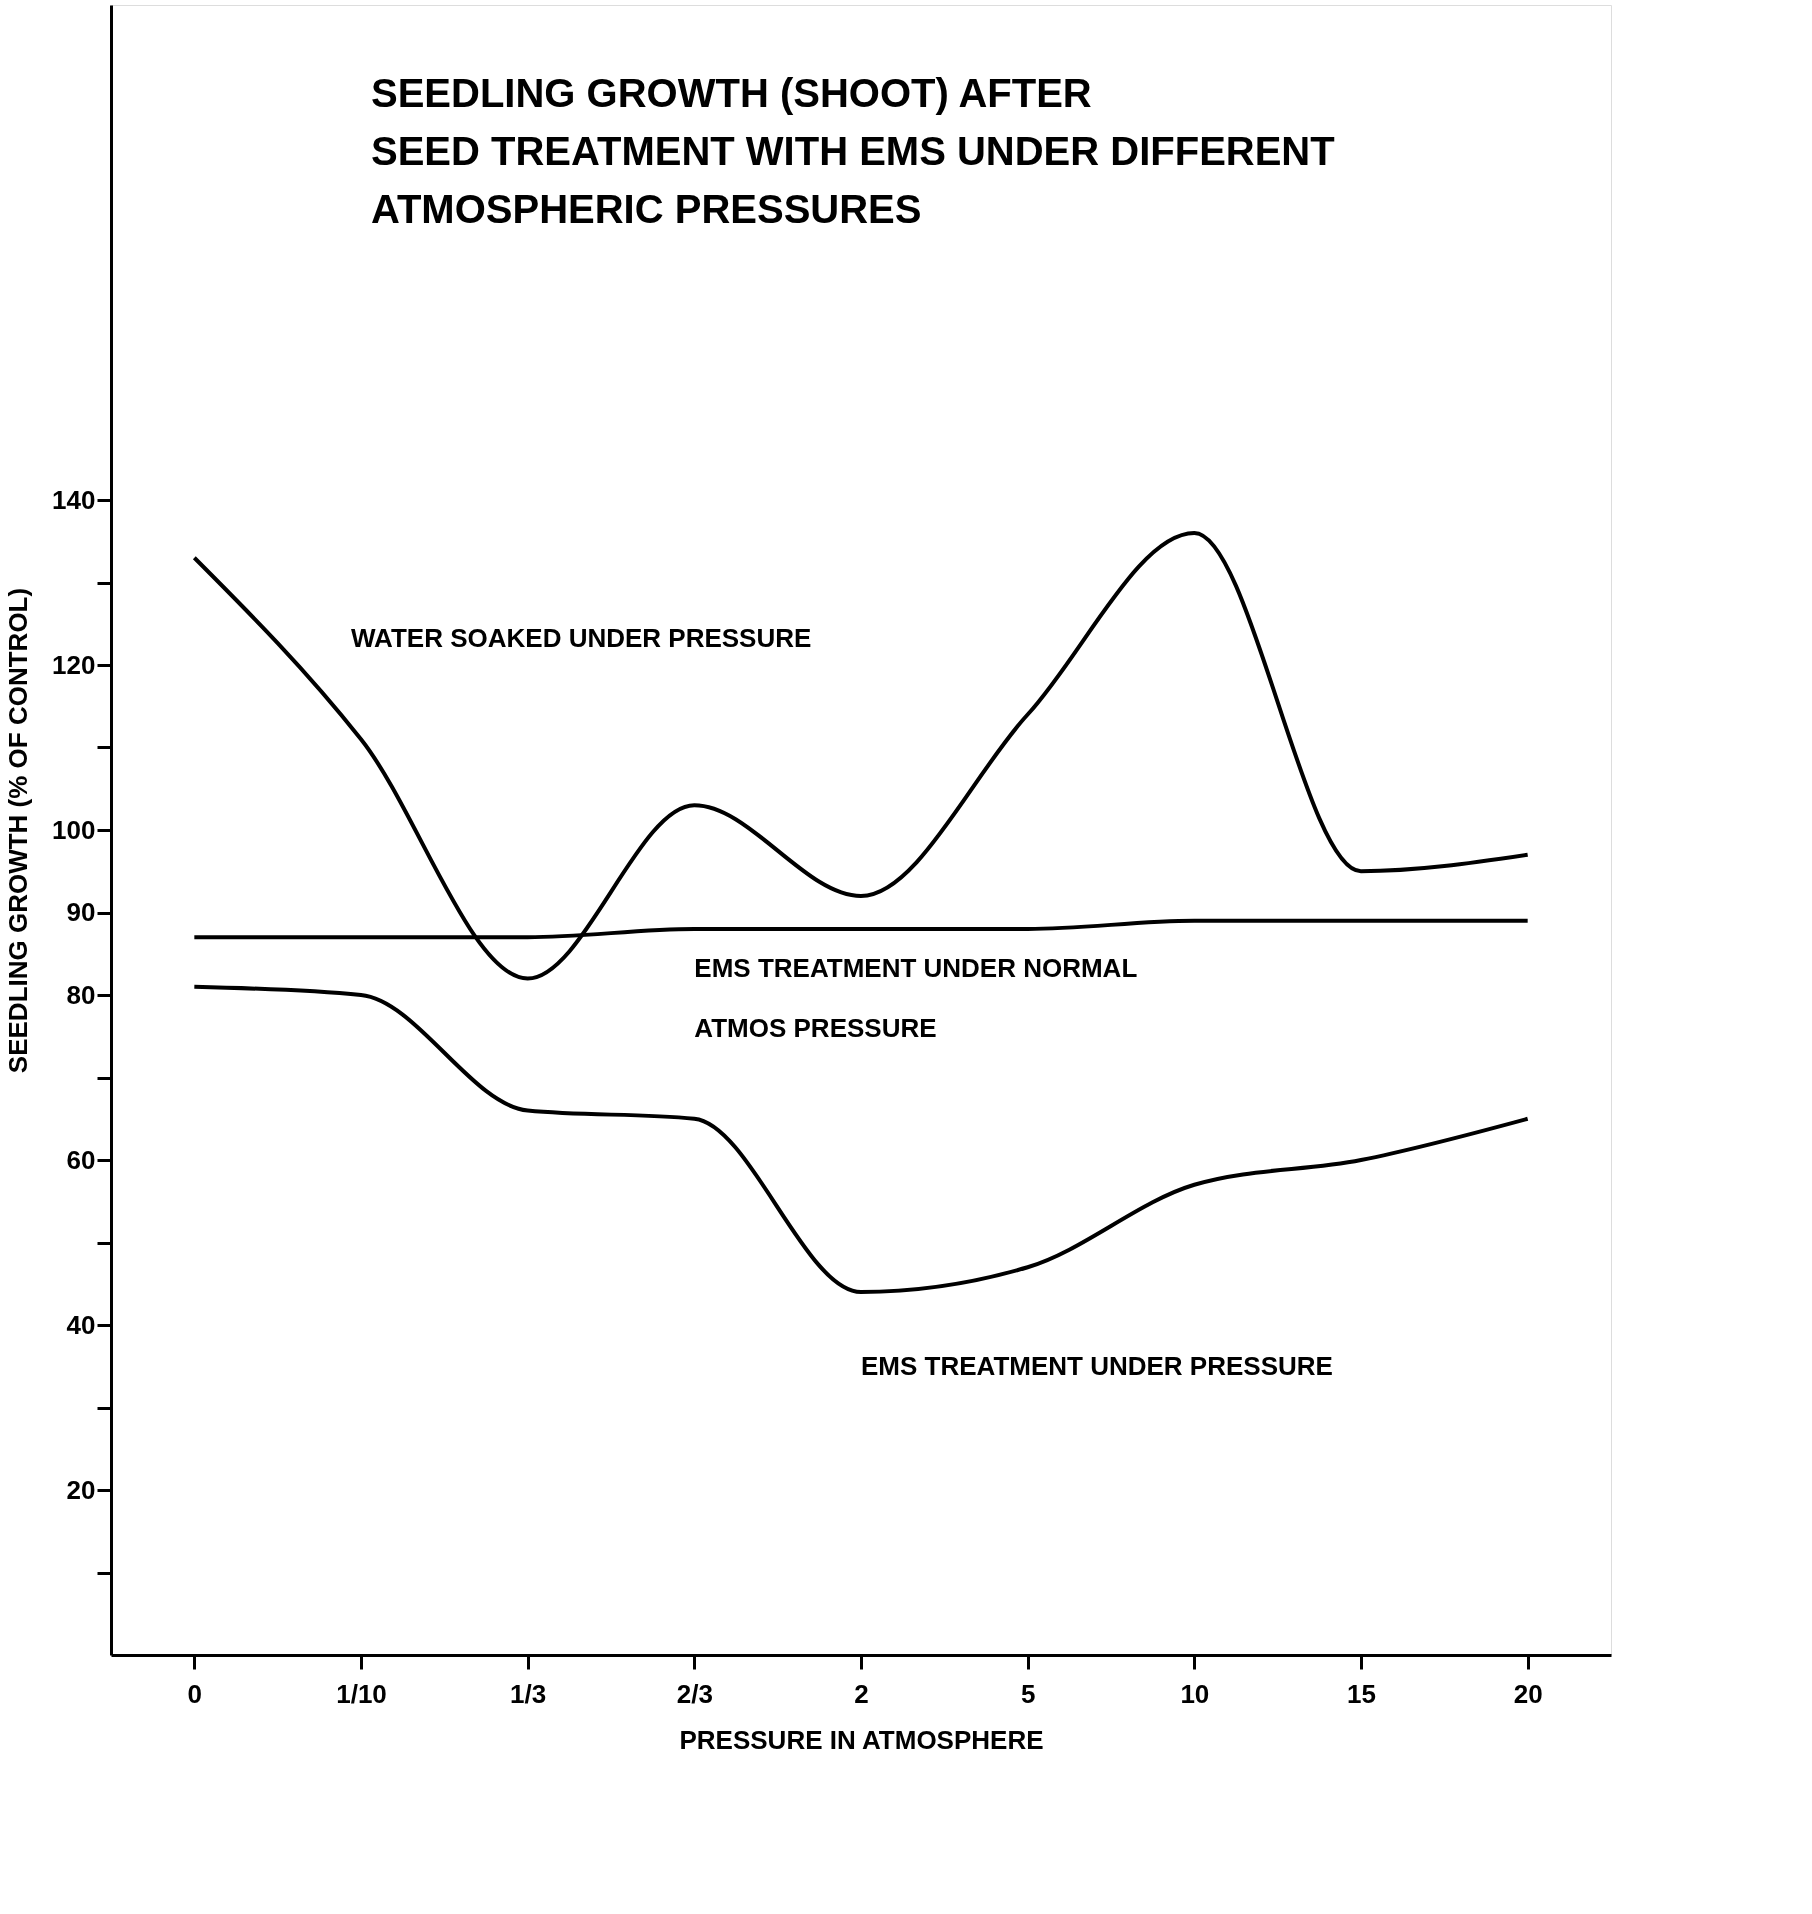 Image resolution: width=1812 pixels, height=1914 pixels. I want to click on x-tick-label: 5, so click(1028, 1693).